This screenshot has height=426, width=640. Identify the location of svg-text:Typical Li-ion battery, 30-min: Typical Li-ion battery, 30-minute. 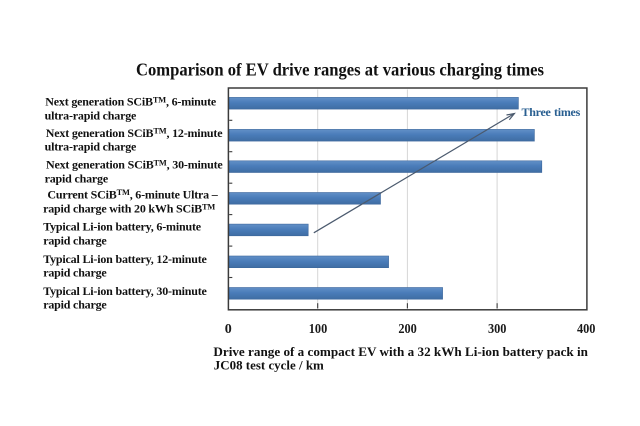
(125, 291).